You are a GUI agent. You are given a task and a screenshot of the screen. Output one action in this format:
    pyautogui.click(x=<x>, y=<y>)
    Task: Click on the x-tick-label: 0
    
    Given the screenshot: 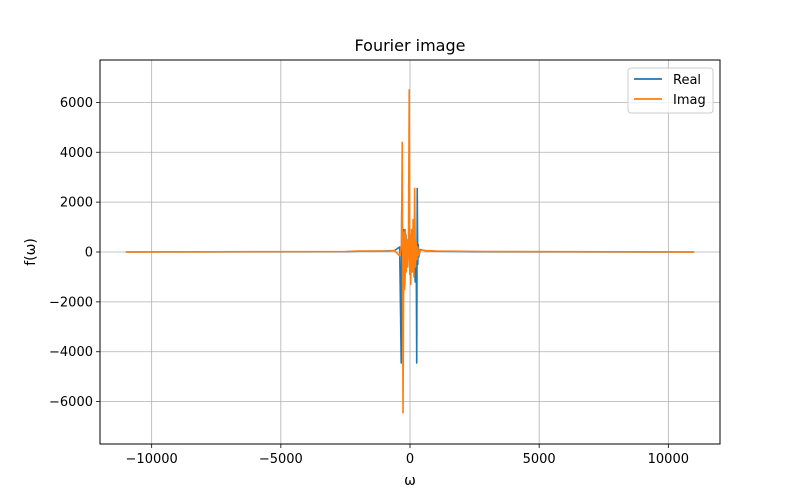 What is the action you would take?
    pyautogui.click(x=410, y=459)
    